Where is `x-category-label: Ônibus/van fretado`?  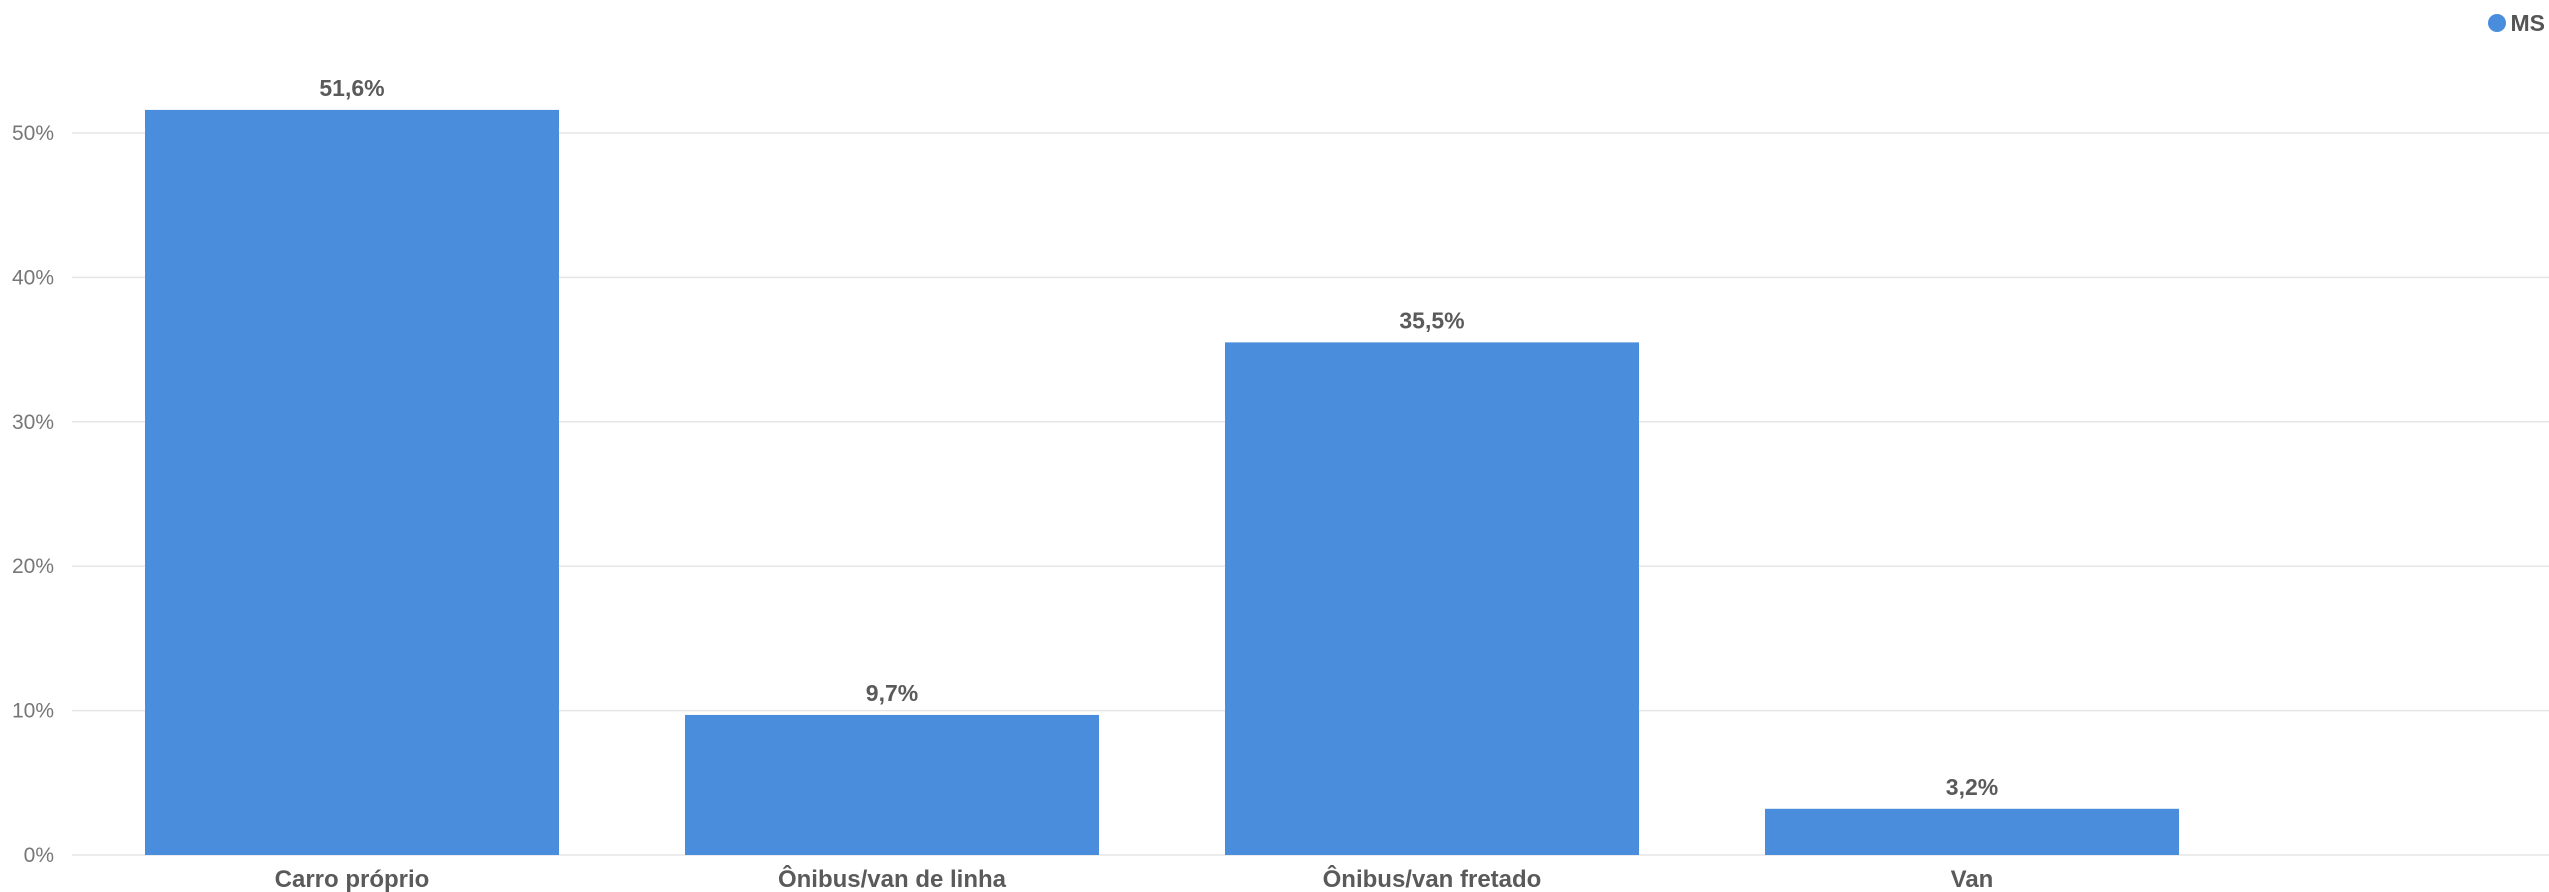
x-category-label: Ônibus/van fretado is located at coordinates (1432, 878).